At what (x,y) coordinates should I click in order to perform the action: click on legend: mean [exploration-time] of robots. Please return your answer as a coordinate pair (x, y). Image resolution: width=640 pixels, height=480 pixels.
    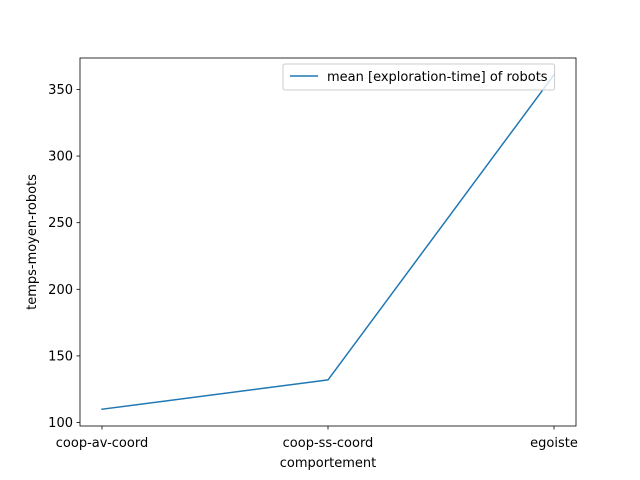
    Looking at the image, I should click on (419, 77).